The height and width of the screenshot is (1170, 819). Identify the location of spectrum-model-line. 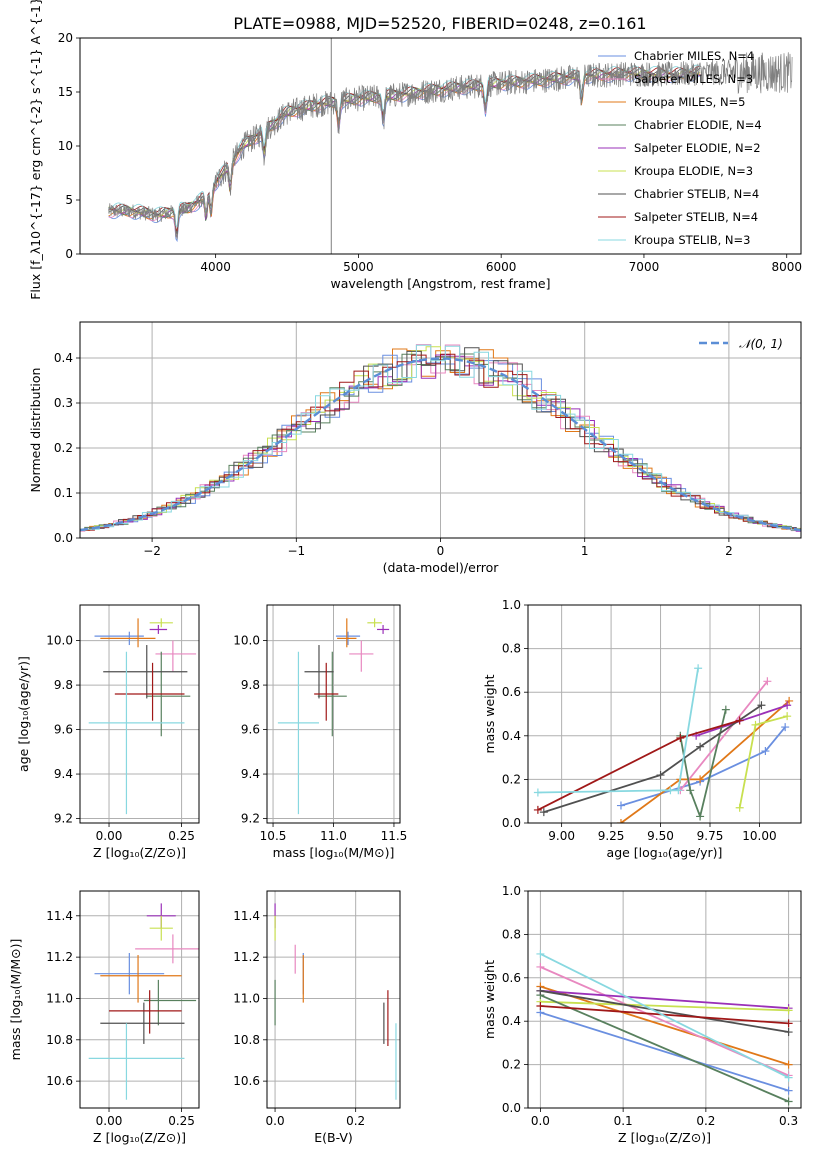
(404, 159).